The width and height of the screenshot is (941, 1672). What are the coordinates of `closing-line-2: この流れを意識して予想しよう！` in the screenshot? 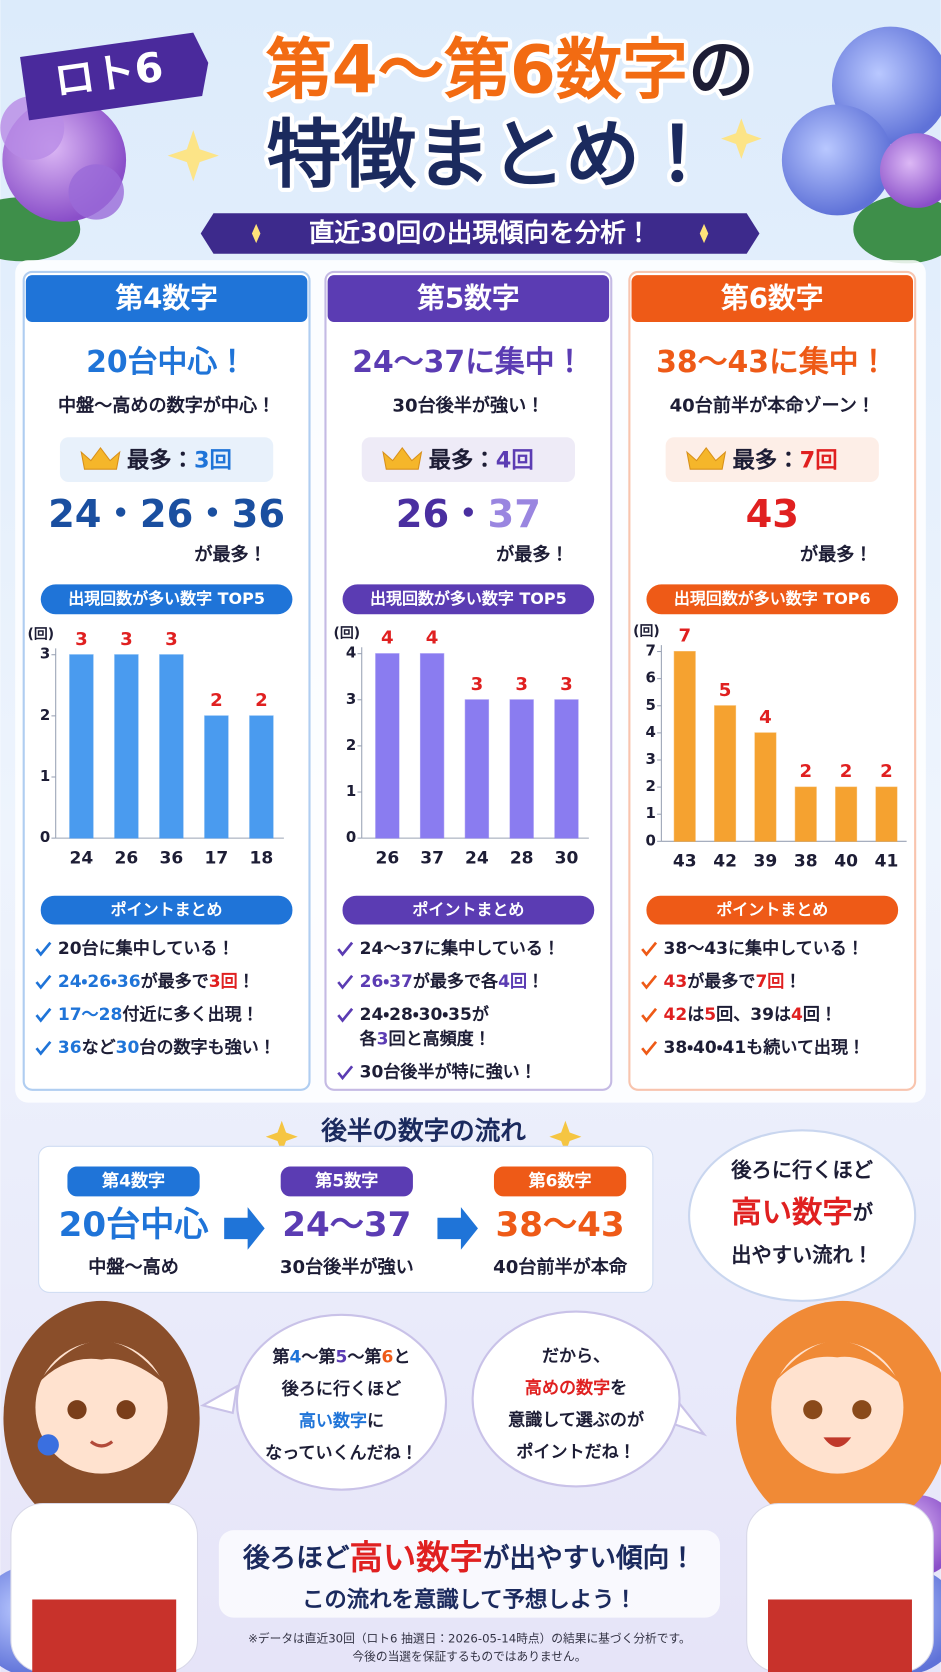 It's located at (469, 1599).